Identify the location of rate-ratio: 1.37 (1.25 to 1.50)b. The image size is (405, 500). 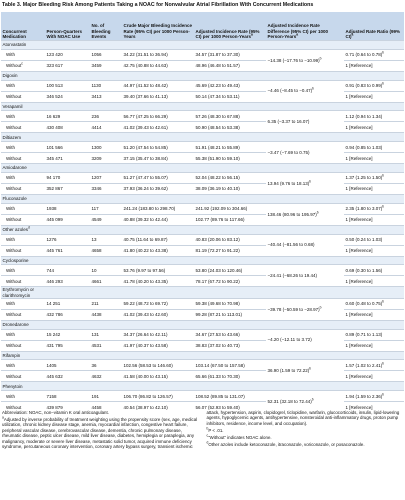
(374, 177).